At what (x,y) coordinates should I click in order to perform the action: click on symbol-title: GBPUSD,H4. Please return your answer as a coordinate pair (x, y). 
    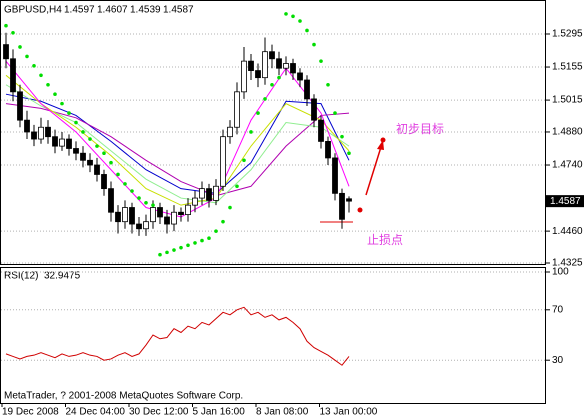
    Looking at the image, I should click on (33, 10).